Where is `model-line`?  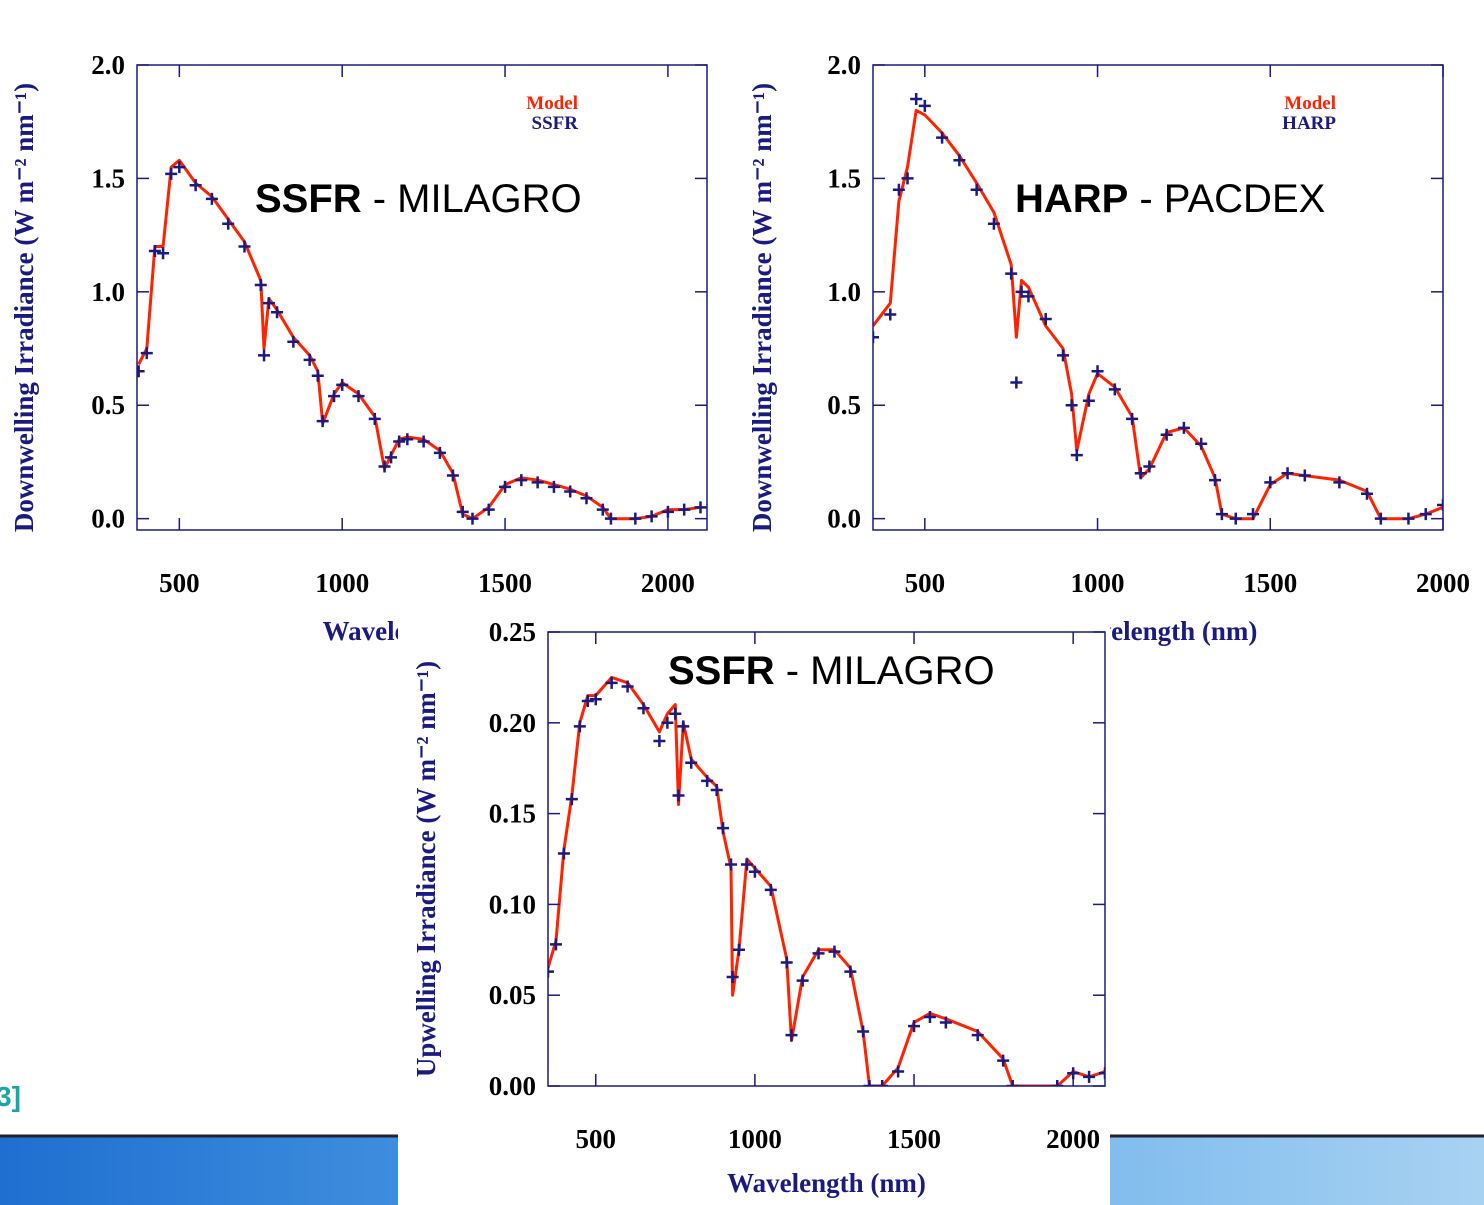 model-line is located at coordinates (1158, 314).